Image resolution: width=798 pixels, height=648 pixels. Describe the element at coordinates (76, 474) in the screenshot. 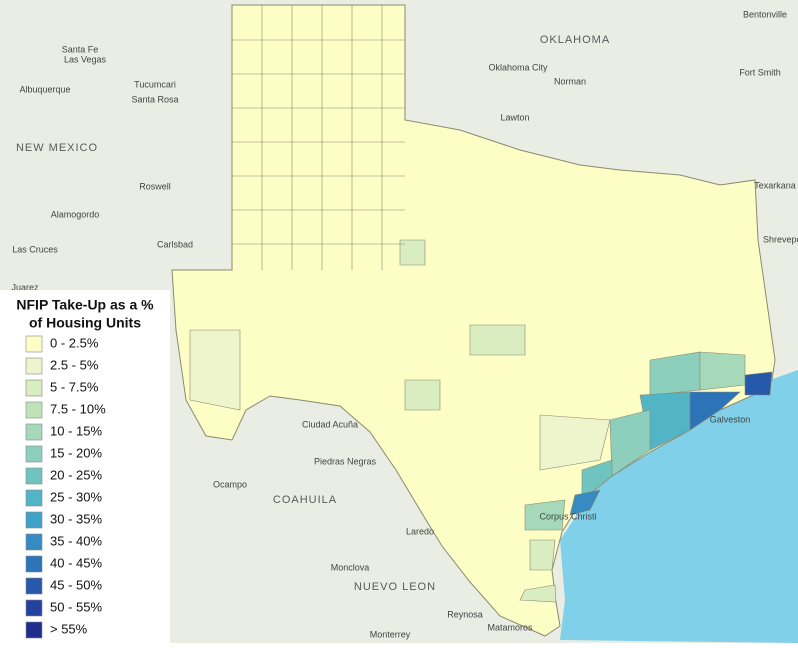

I see `legend-label: 20 - 25%` at that location.